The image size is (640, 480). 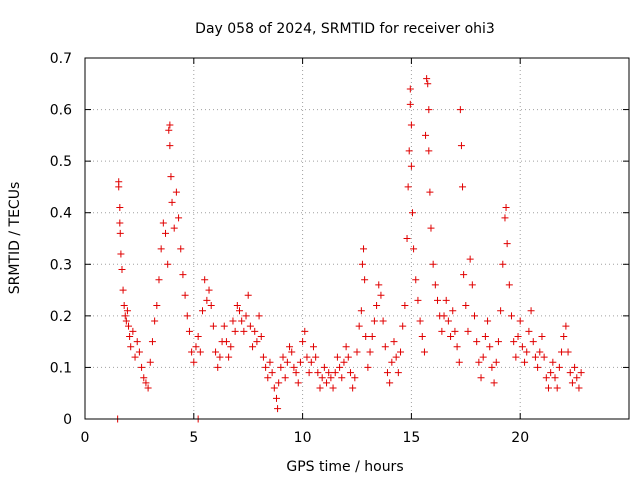 What do you see at coordinates (61, 317) in the screenshot?
I see `y-tick-label: 0.2` at bounding box center [61, 317].